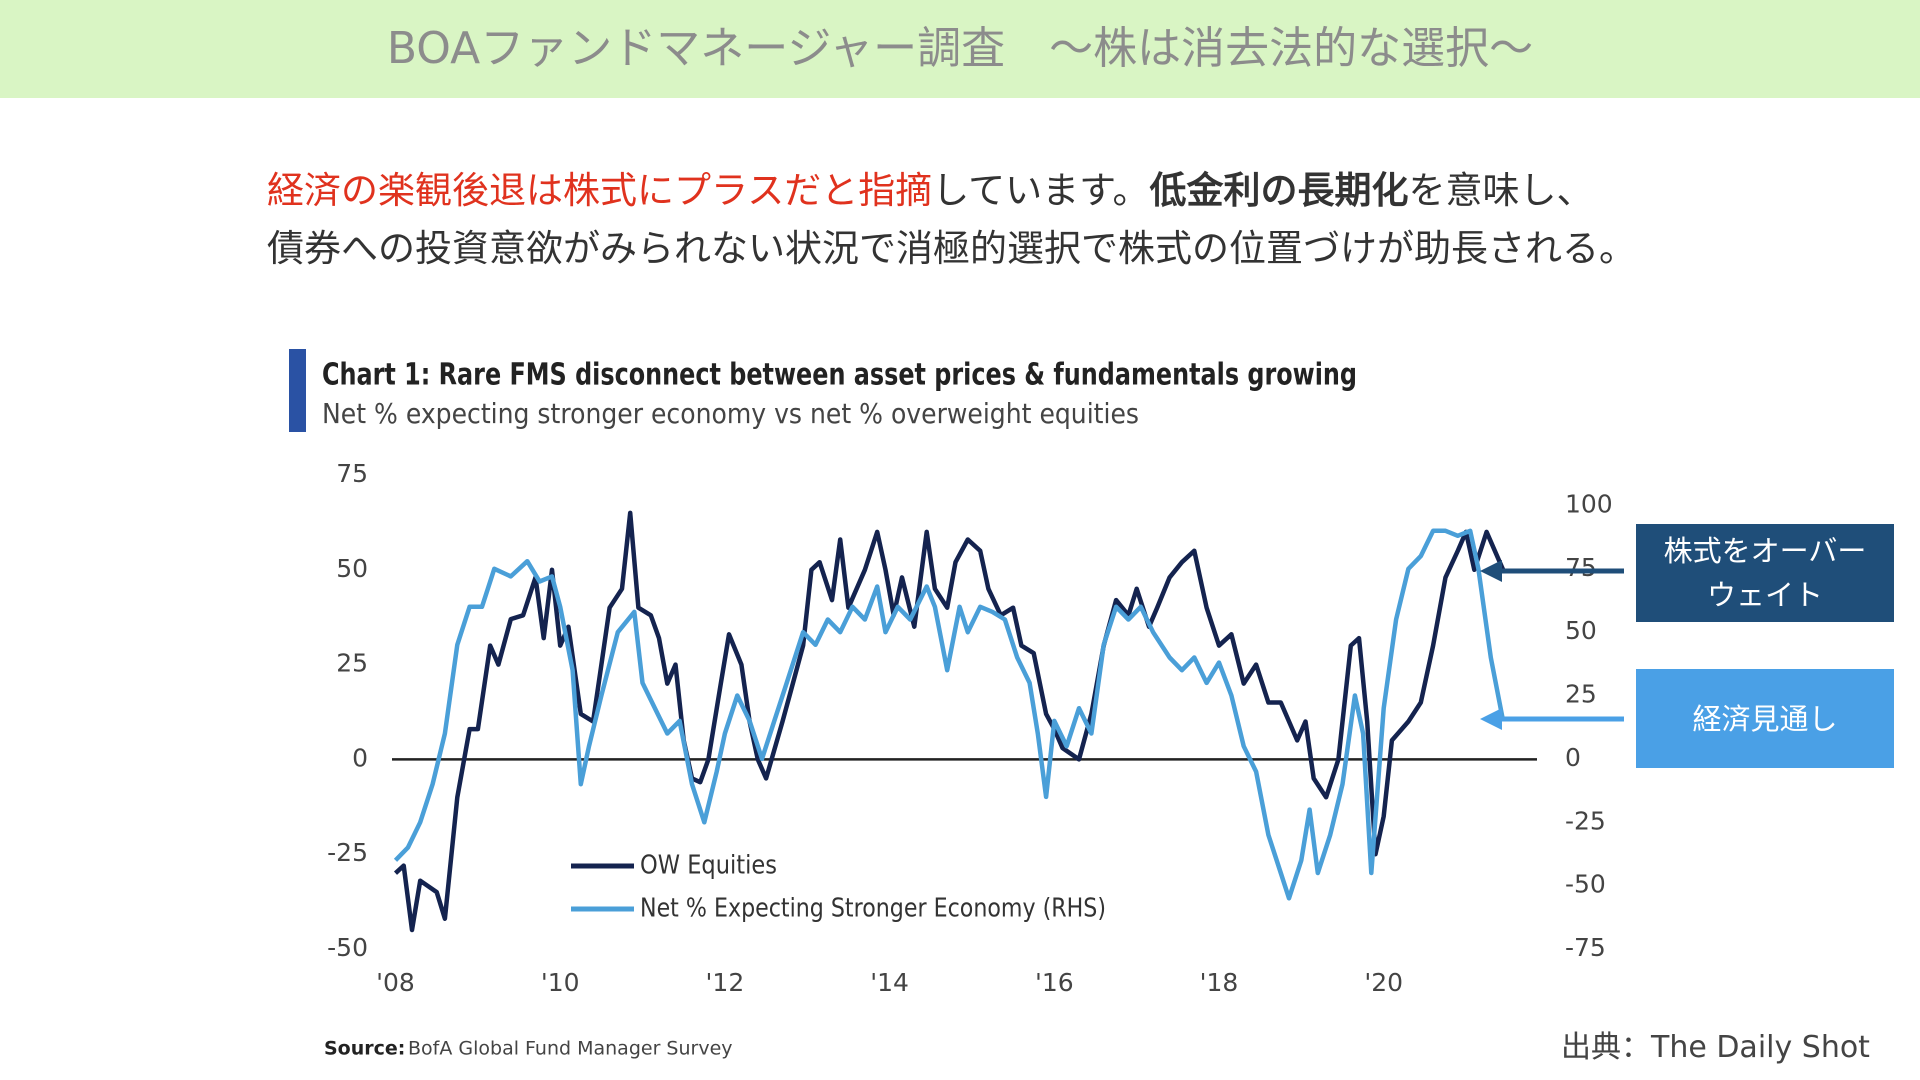 The image size is (1920, 1080). I want to click on body-line: 経済の楽観後退は株式にプラスだと指摘しています。低金利の長期化を意味し、, so click(951, 191).